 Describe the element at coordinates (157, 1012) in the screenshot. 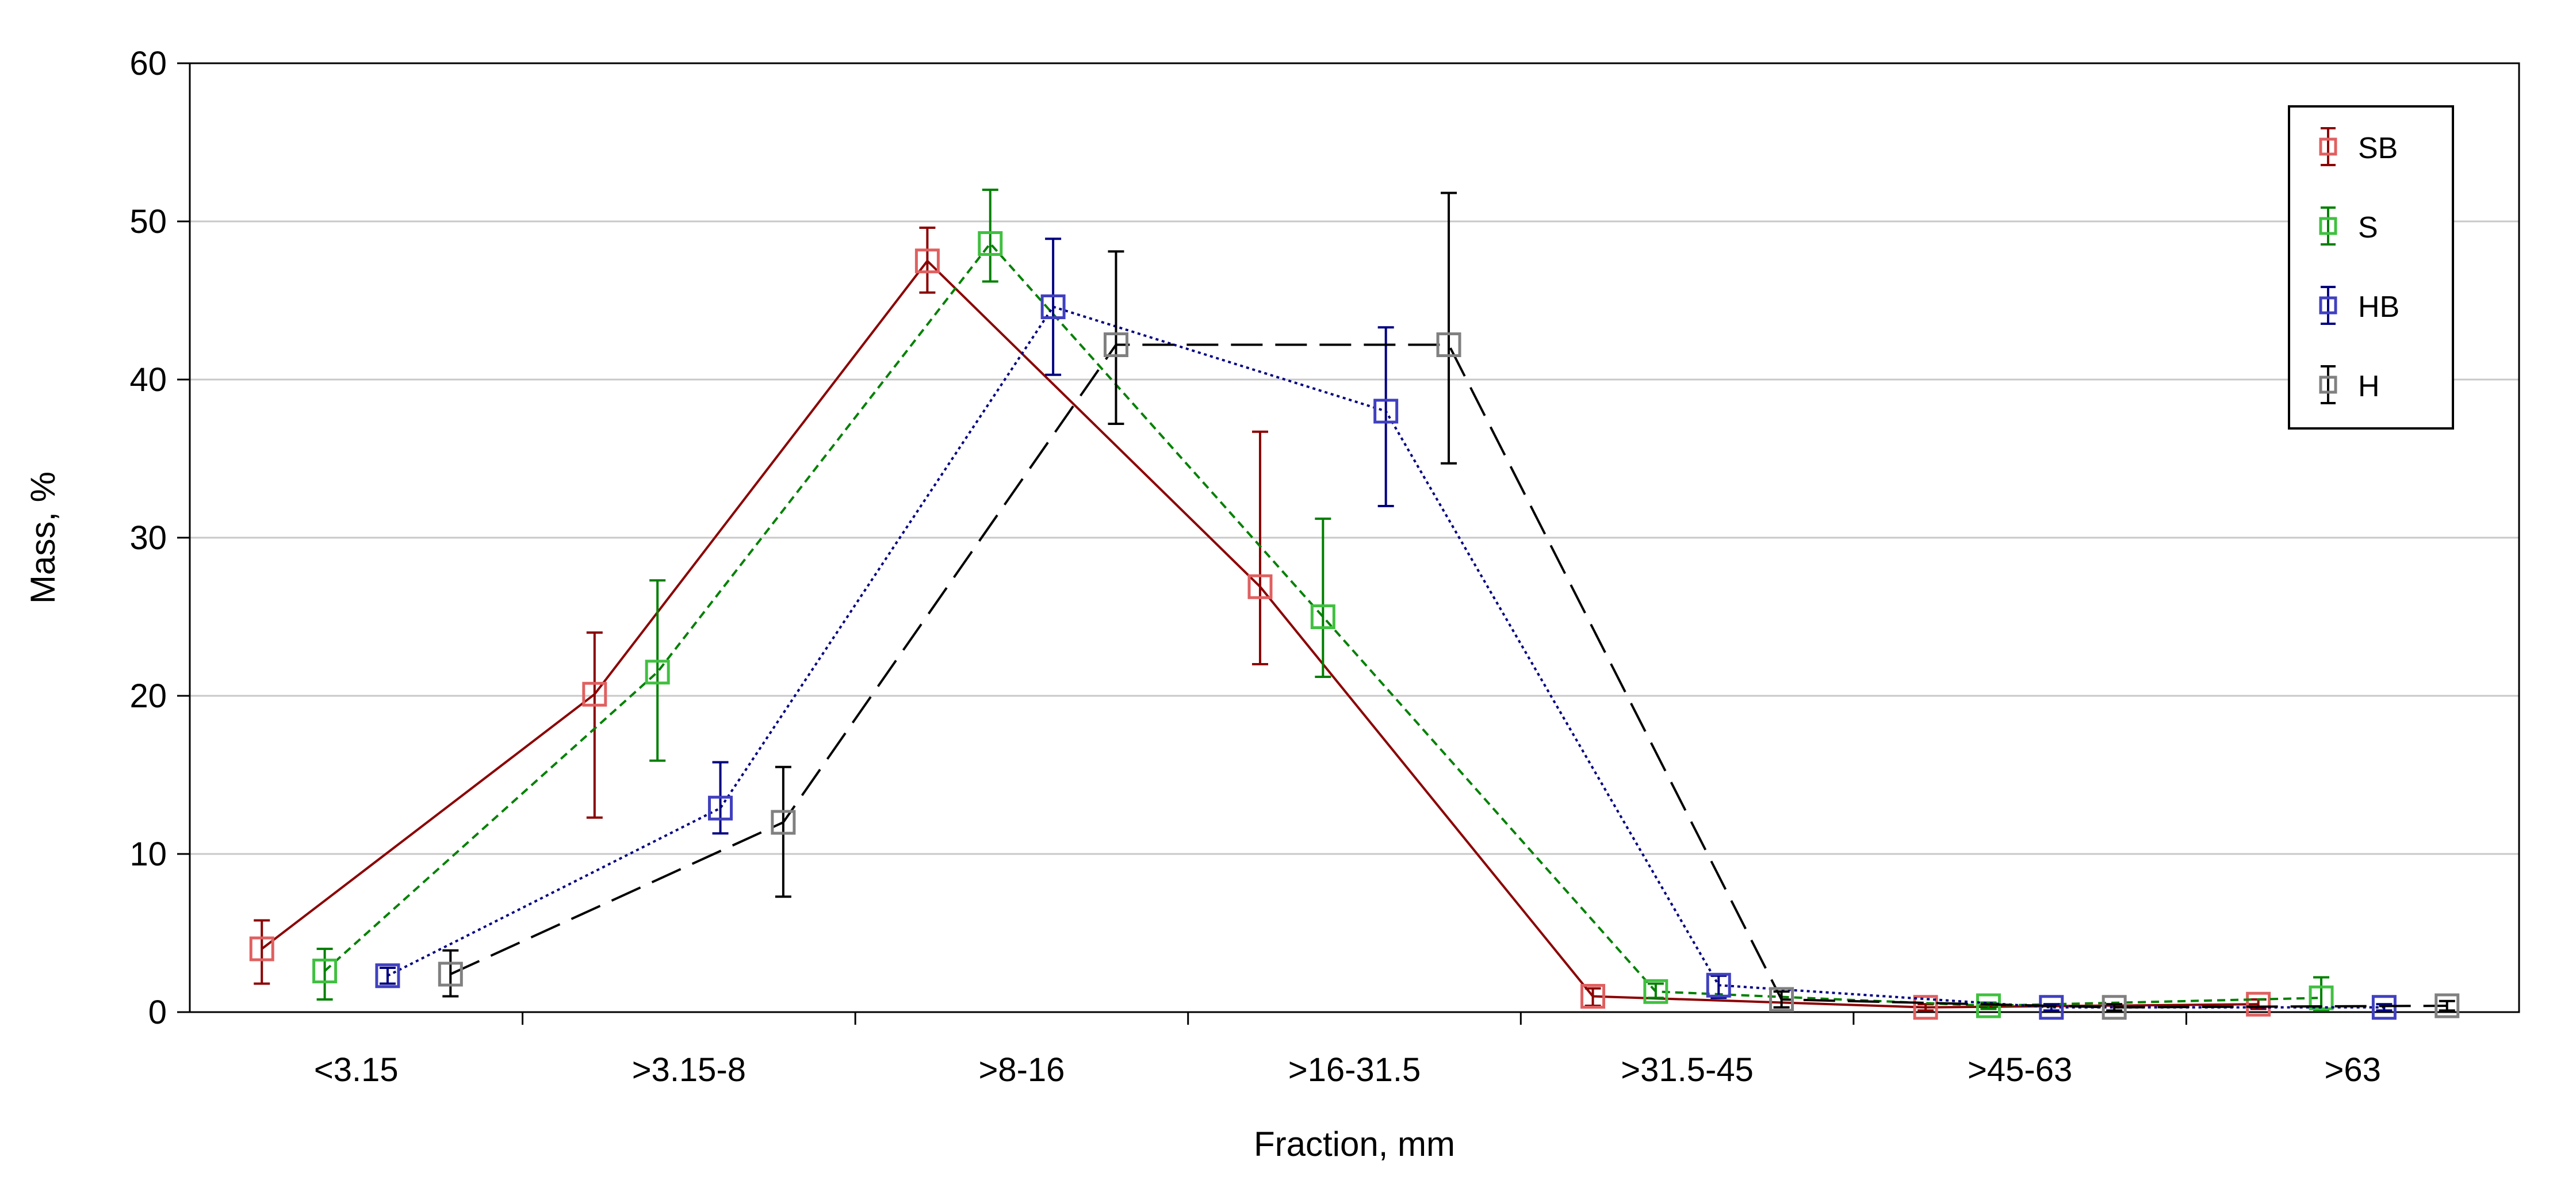

I see `y-tick-label: 0` at that location.